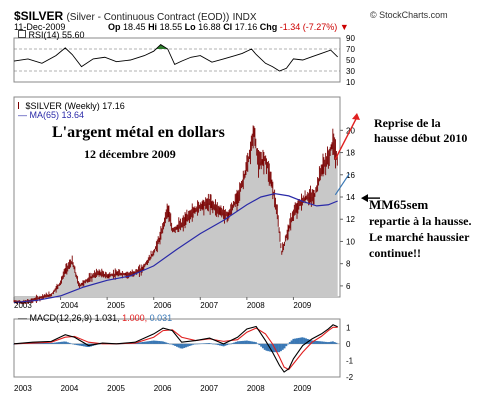 The height and width of the screenshot is (406, 493). Describe the element at coordinates (20, 105) in the screenshot. I see `price-bar-legend-icon` at that location.